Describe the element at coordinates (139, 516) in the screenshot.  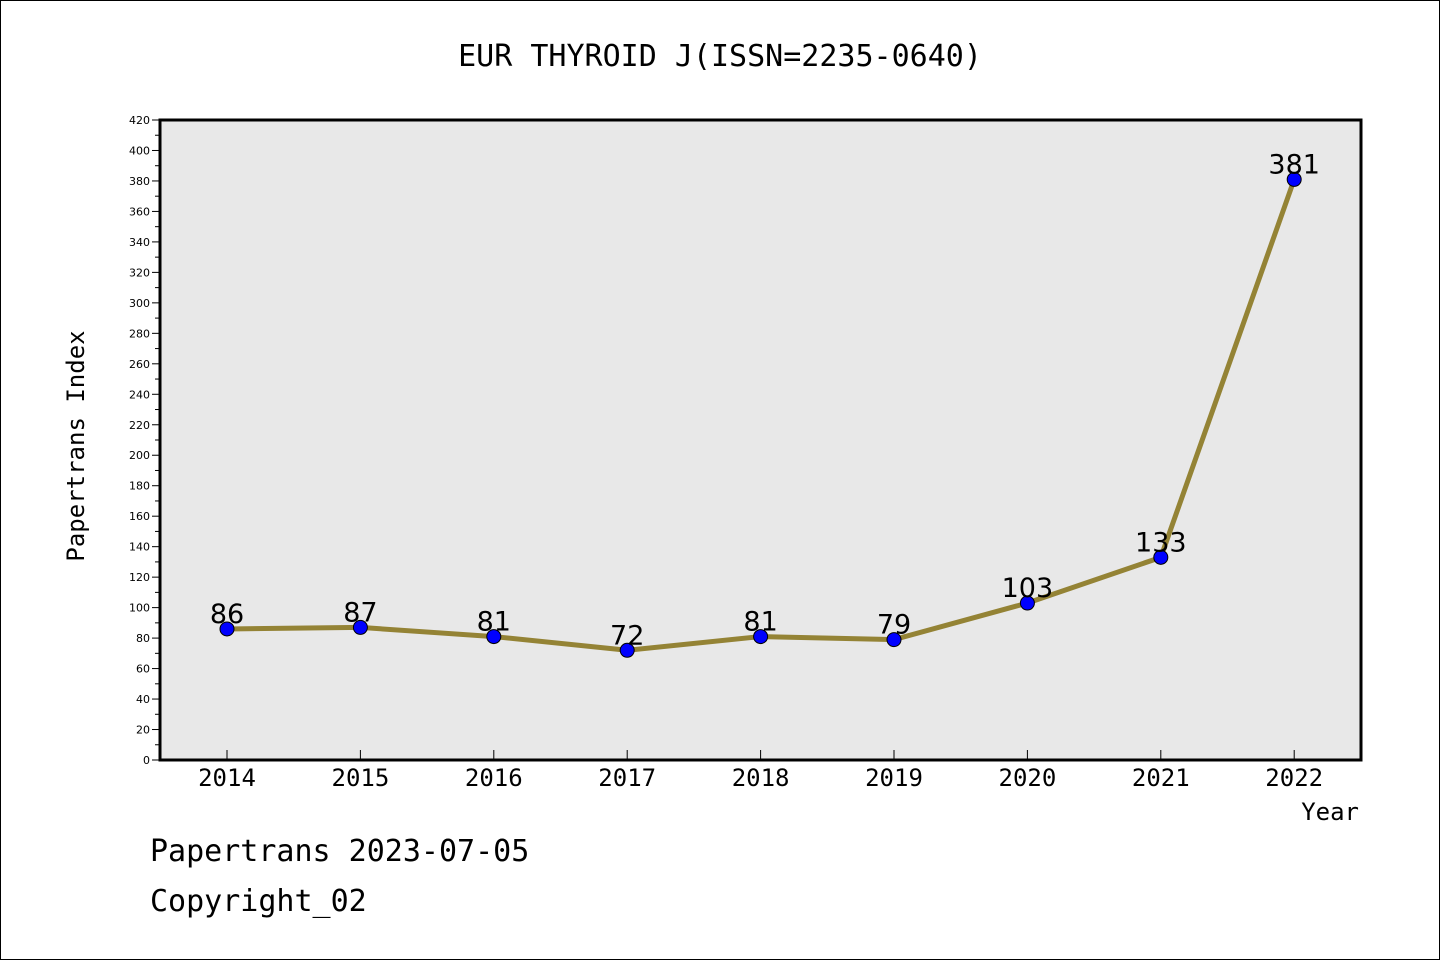
I see `y-tick-label: 160` at that location.